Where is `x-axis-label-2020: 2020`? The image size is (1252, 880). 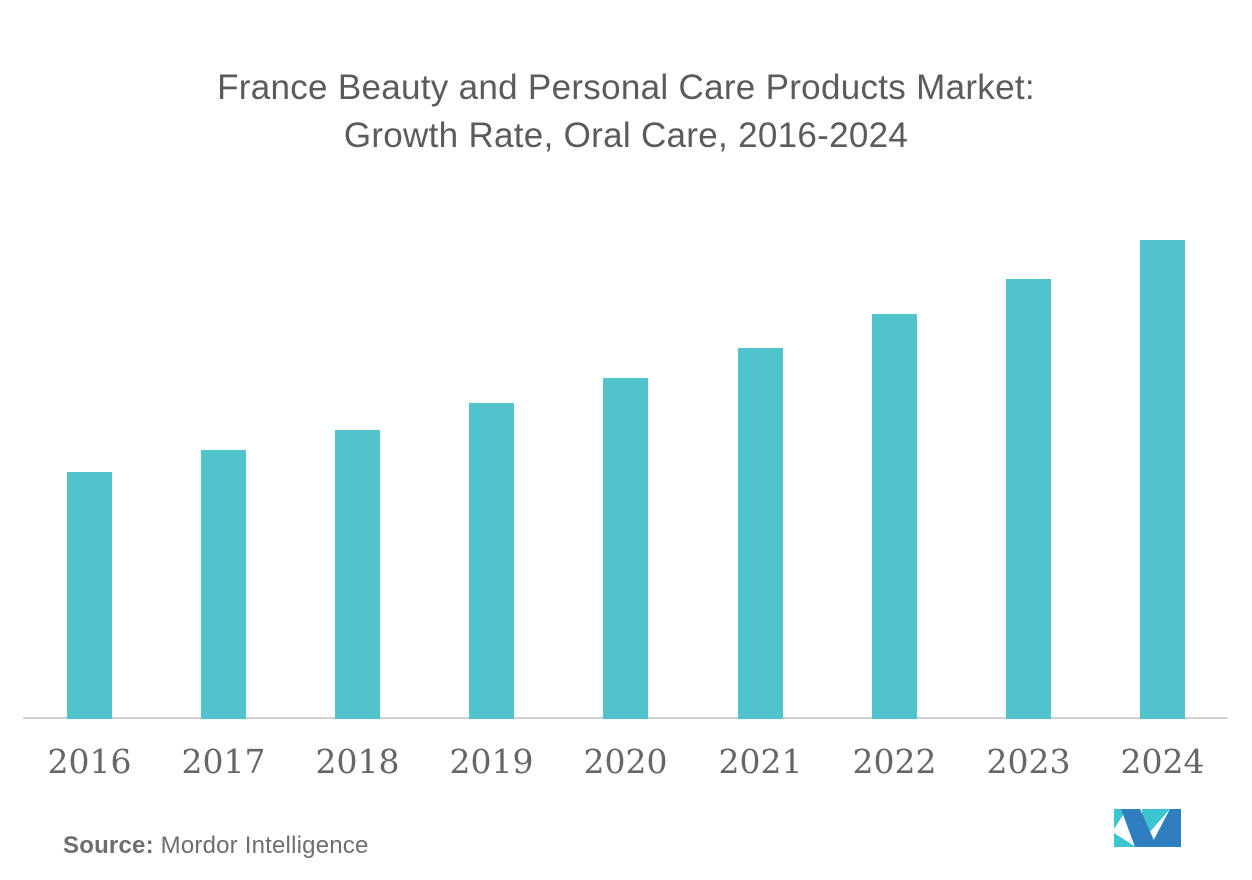 x-axis-label-2020: 2020 is located at coordinates (625, 761).